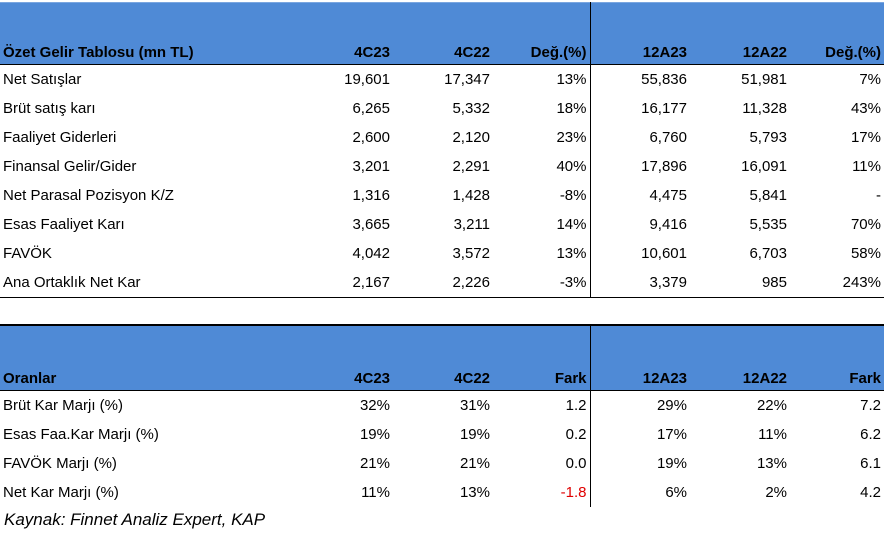  I want to click on income-cell: 2,226, so click(443, 283).